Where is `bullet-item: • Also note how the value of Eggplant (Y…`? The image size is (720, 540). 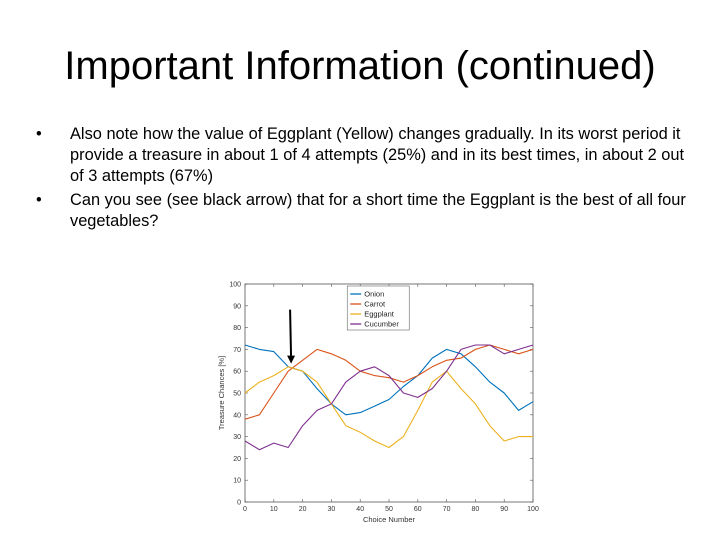 bullet-item: • Also note how the value of Eggplant (Y… is located at coordinates (361, 155).